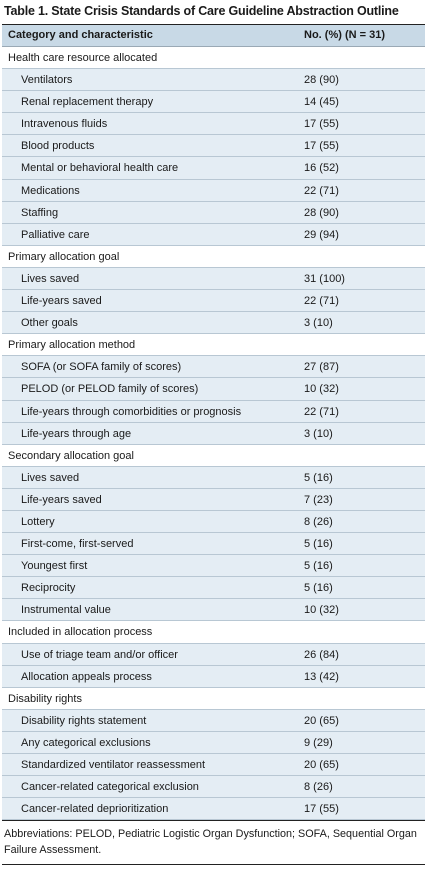  Describe the element at coordinates (213, 809) in the screenshot. I see `table-row: Cancer-related deprioritization 17 (55)` at that location.